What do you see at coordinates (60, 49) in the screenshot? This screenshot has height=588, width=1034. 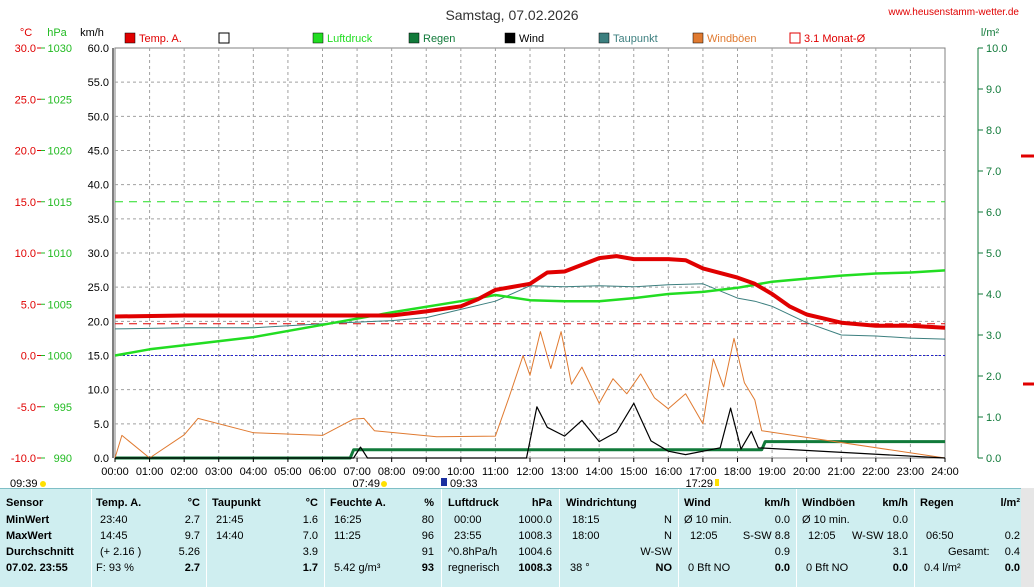 I see `pressure-tick-label: 1030` at bounding box center [60, 49].